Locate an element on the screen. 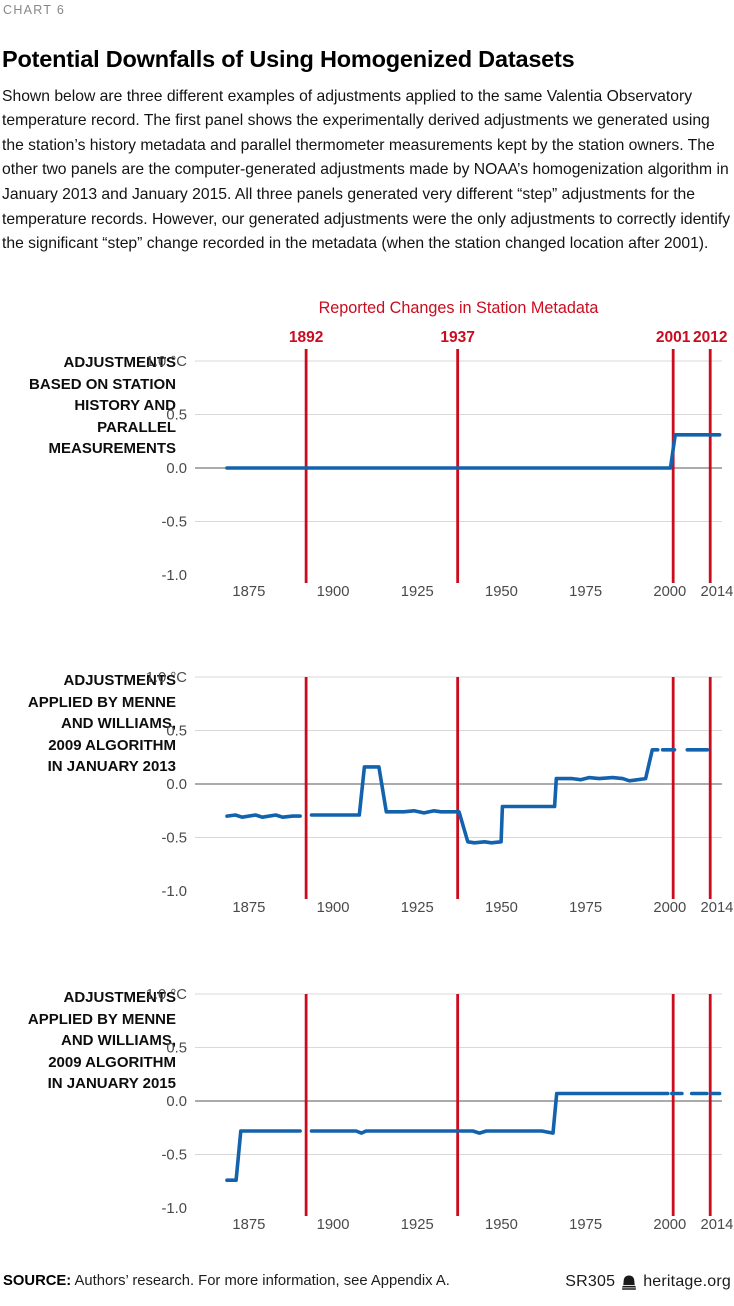 This screenshot has width=734, height=1306. metadata-header: Reported Changes in Station Metadata is located at coordinates (458, 308).